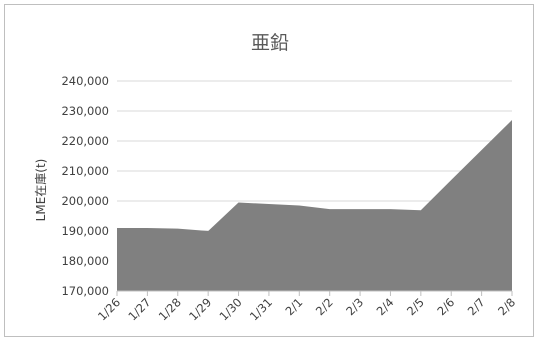 The height and width of the screenshot is (343, 540). I want to click on x-tick-label: 1/28, so click(170, 309).